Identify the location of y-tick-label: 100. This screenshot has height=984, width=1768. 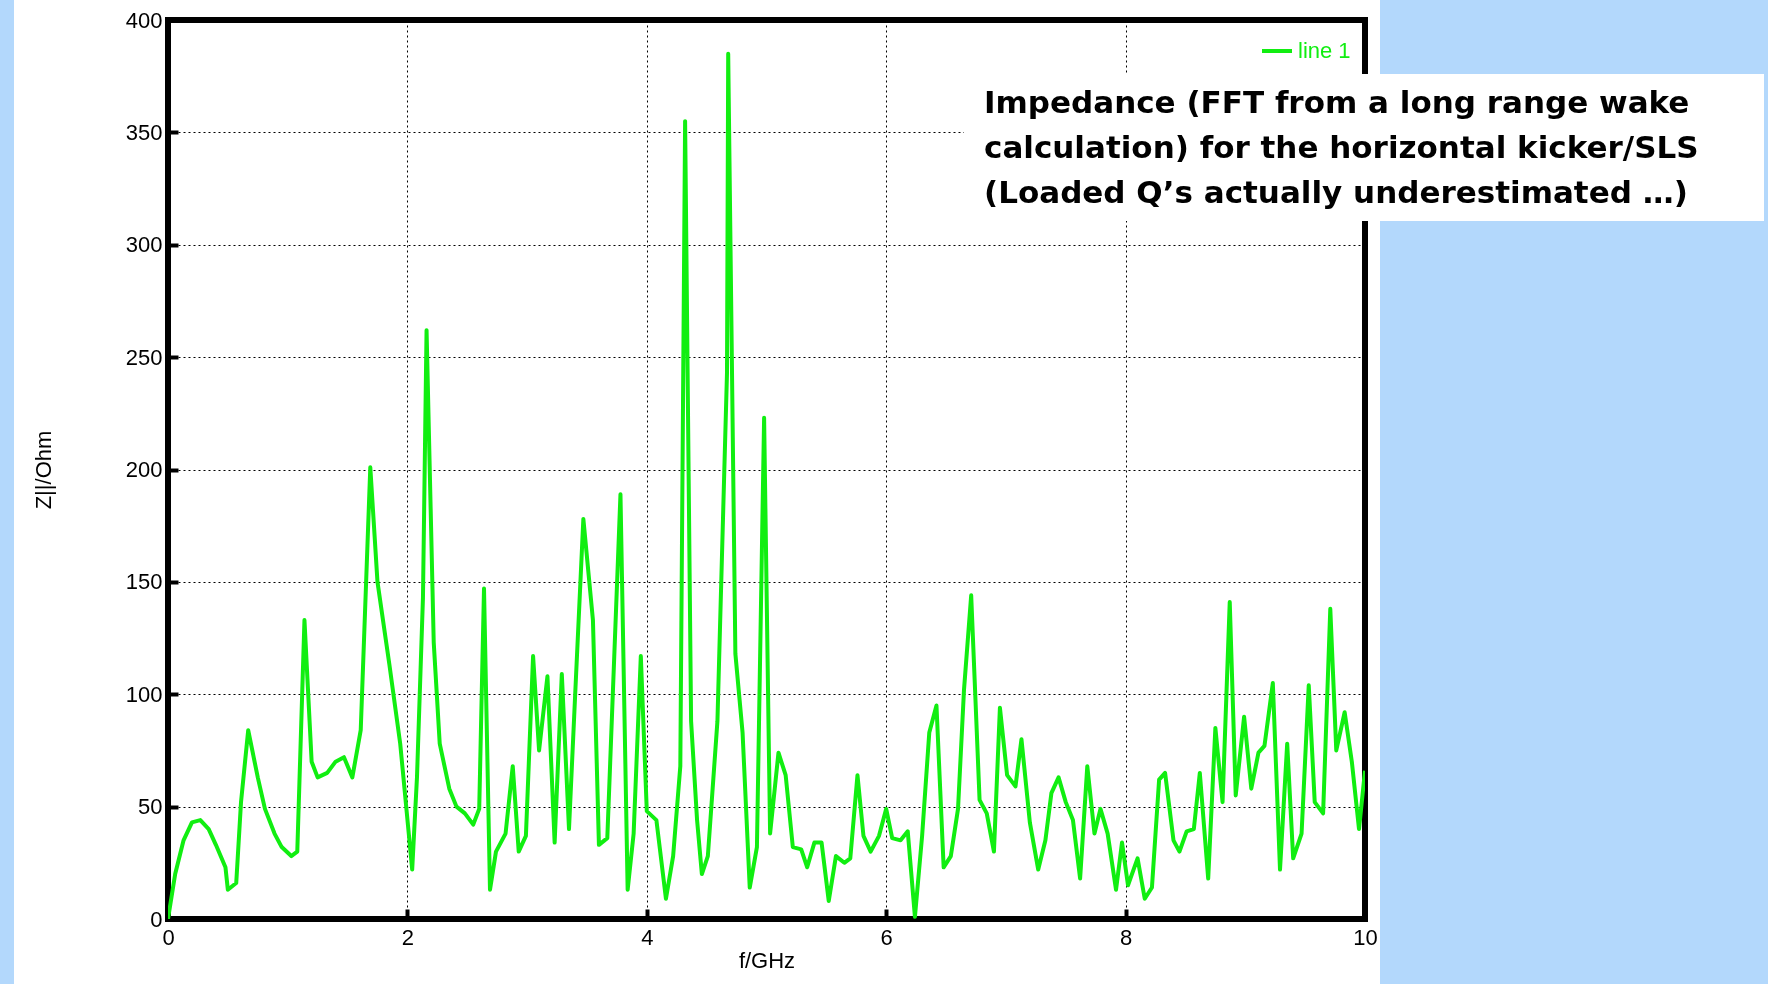
(144, 694).